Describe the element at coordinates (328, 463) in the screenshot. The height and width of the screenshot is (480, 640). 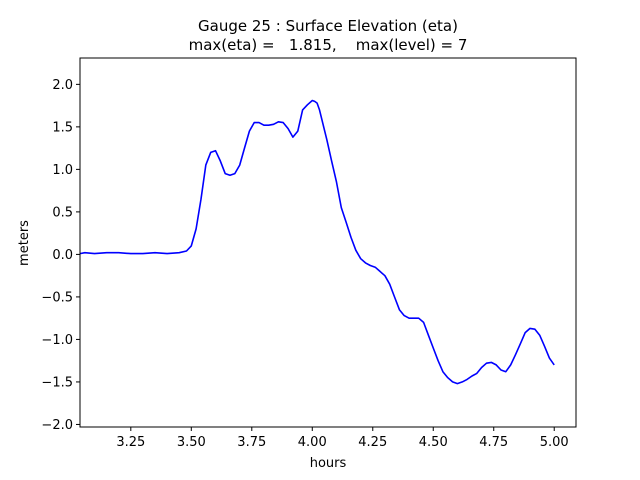
I see `x-axis-label: hours` at that location.